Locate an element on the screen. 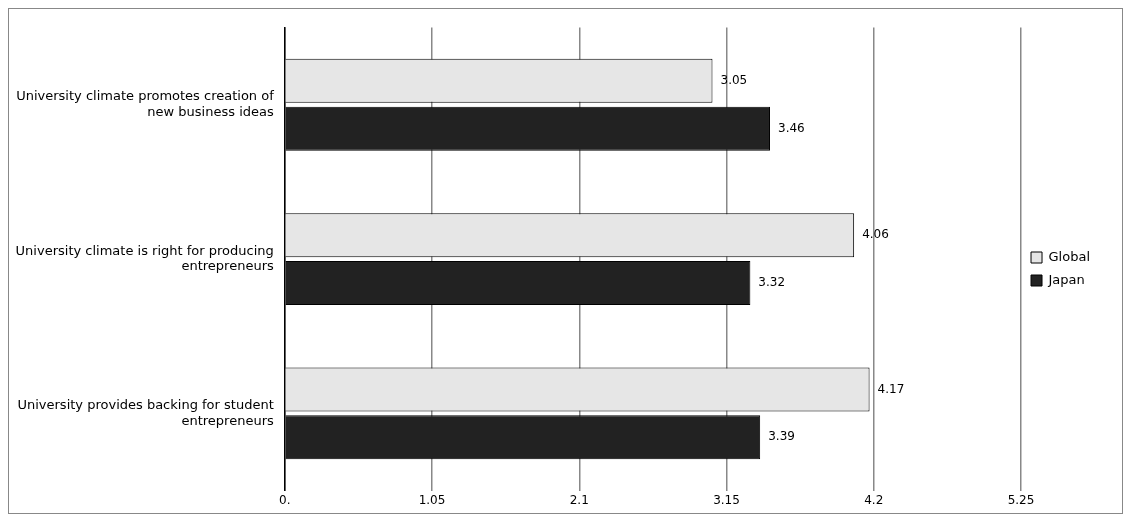 The image size is (1131, 522). data-label: 4.06 is located at coordinates (875, 234).